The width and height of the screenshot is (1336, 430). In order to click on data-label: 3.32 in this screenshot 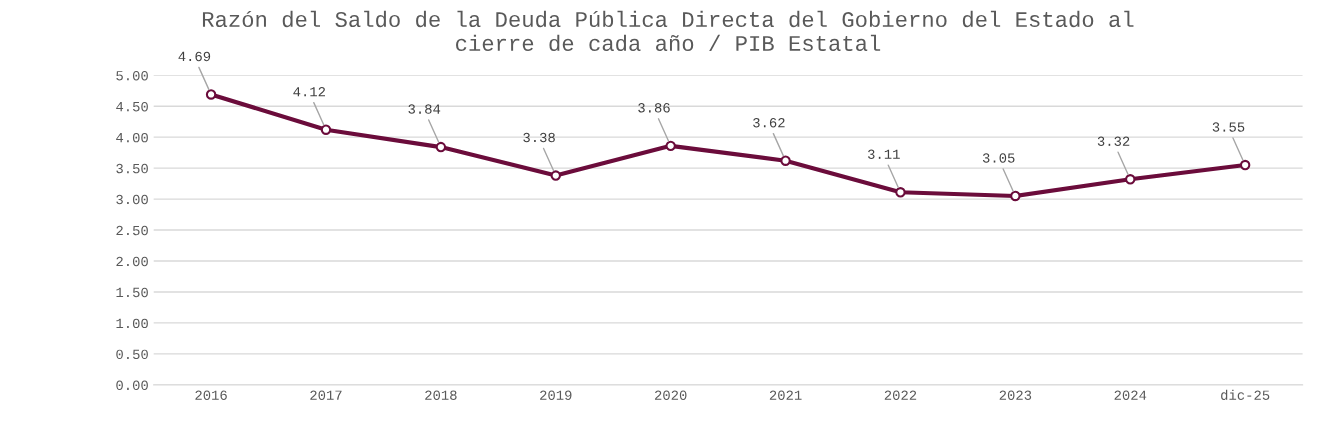, I will do `click(1113, 141)`.